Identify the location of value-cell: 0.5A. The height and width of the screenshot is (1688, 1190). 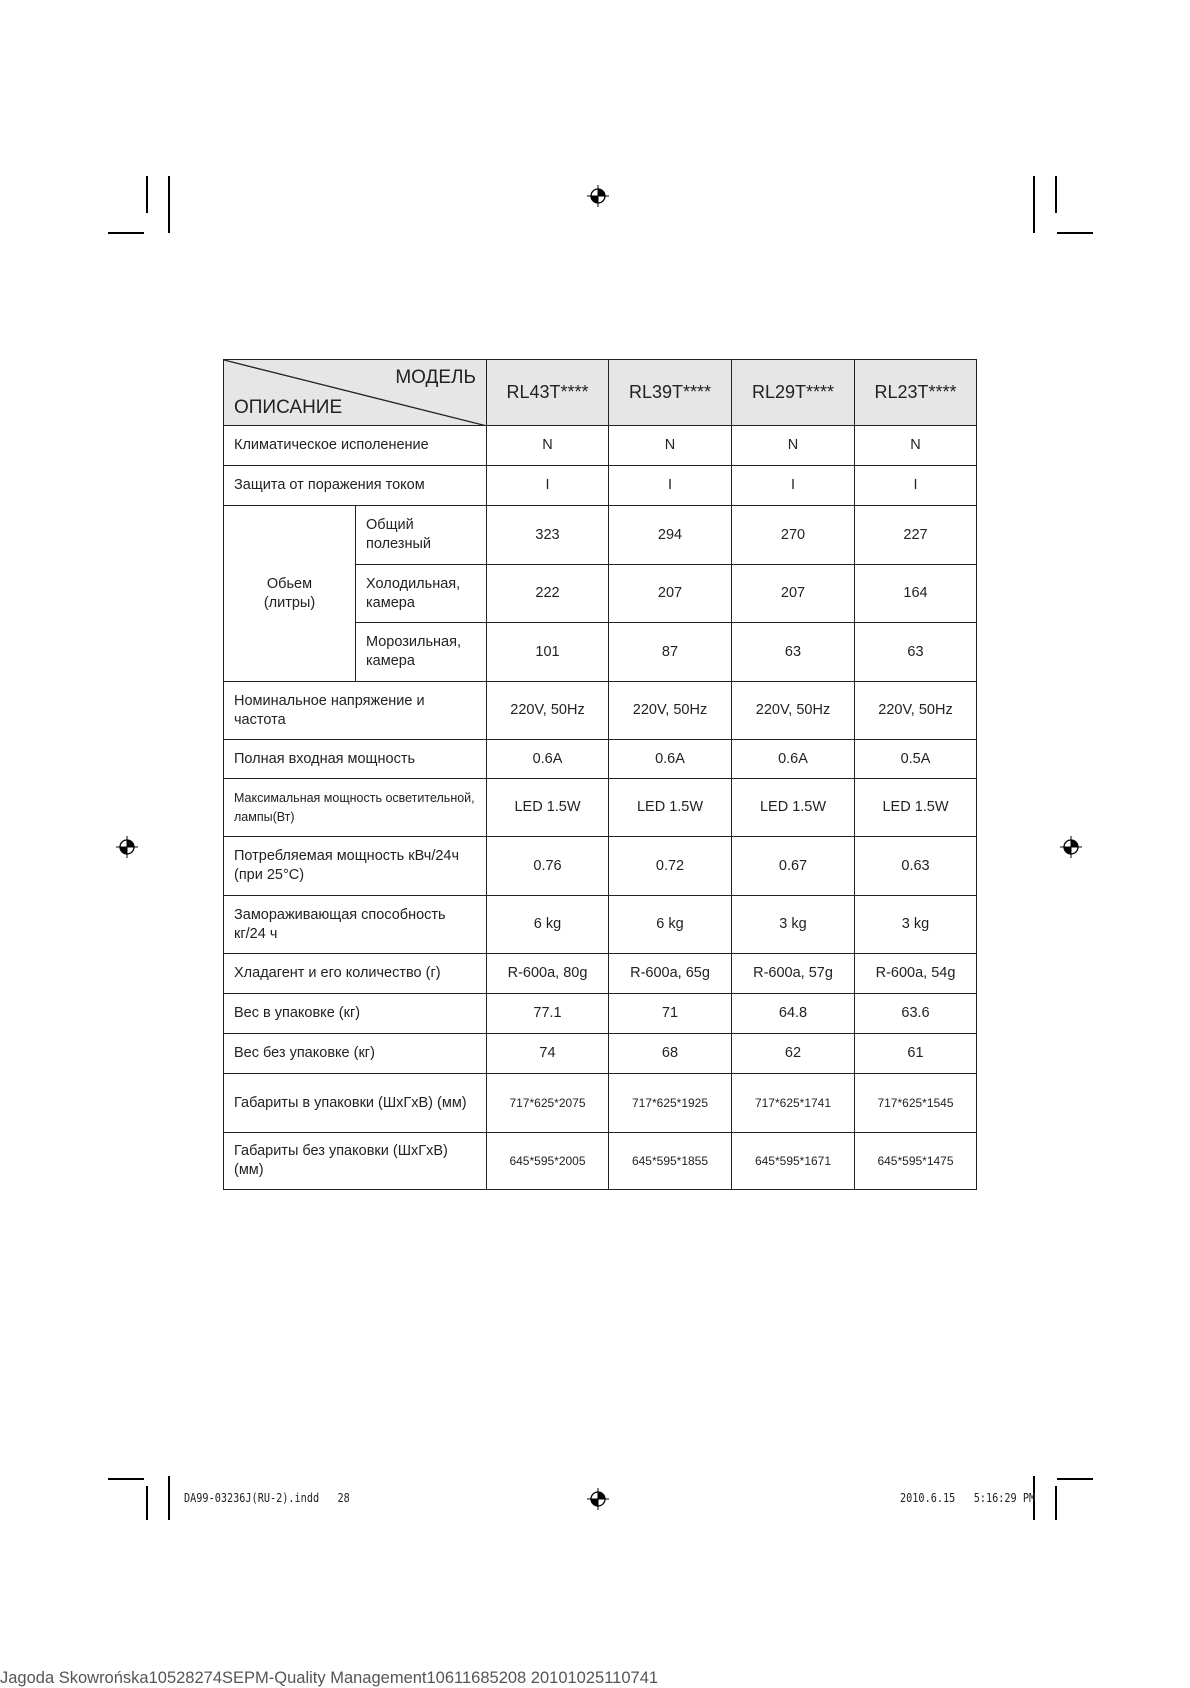
(915, 759).